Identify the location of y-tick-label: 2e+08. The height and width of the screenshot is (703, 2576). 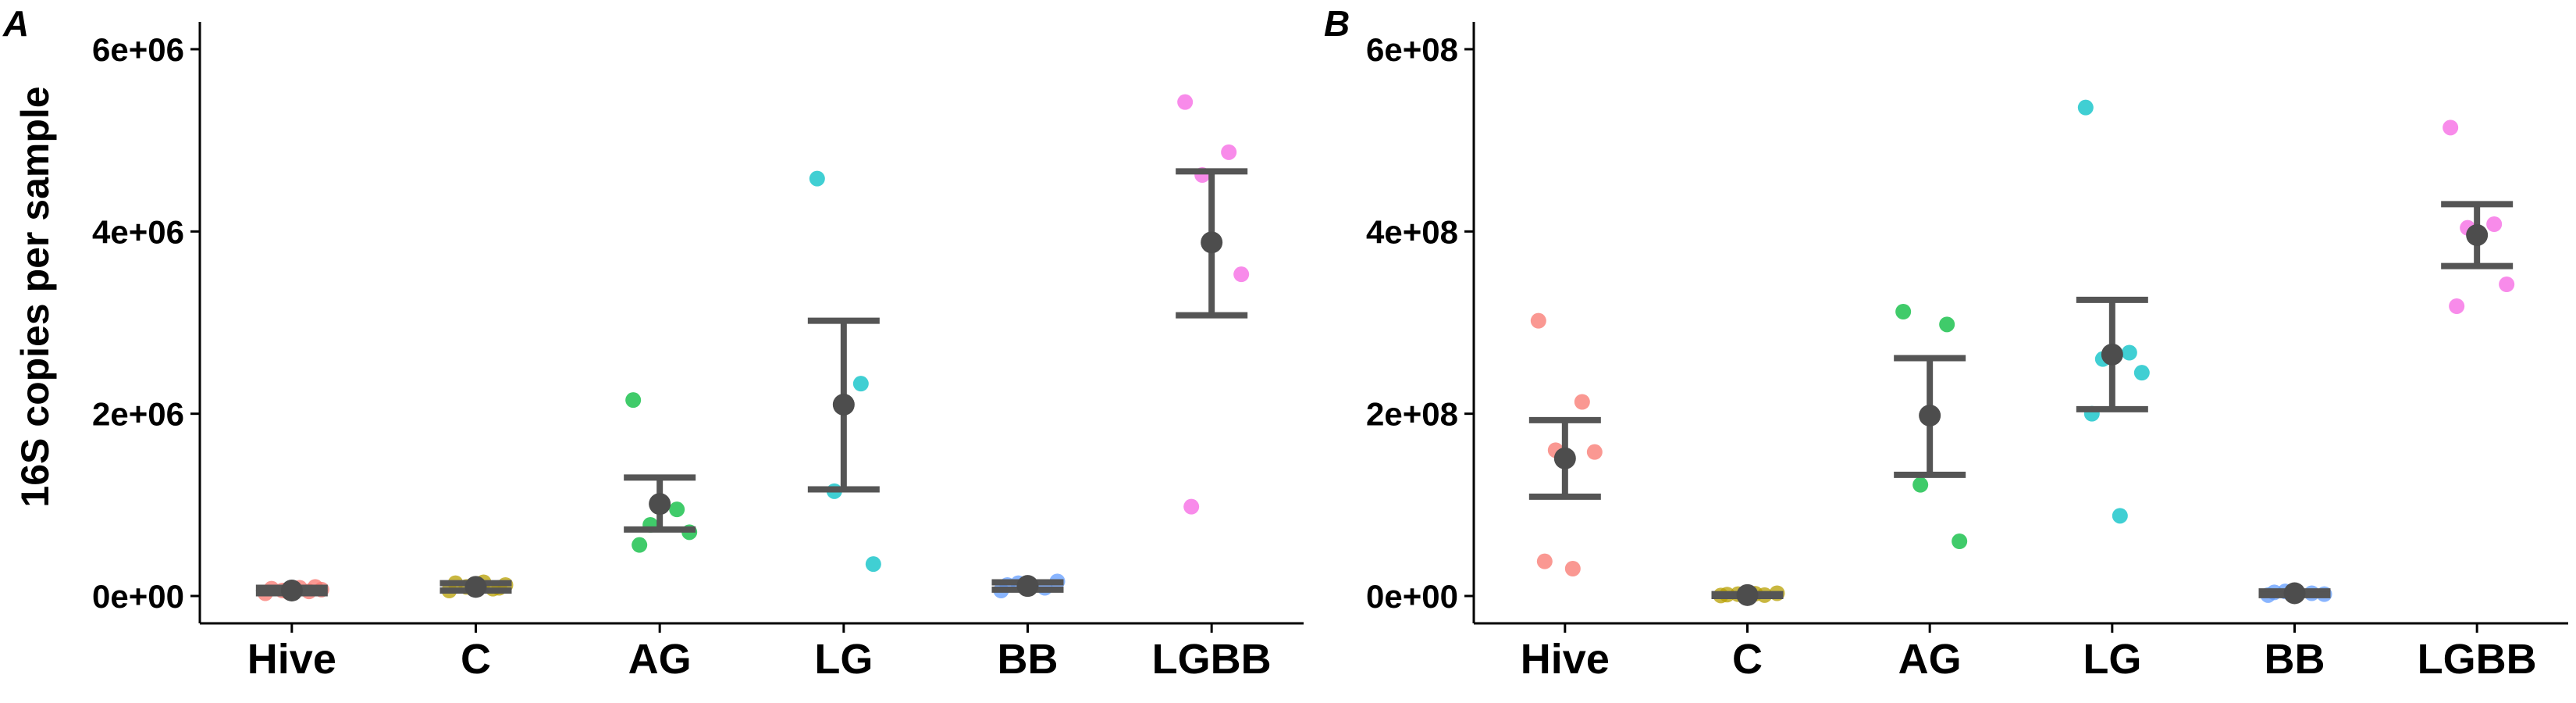
(1412, 414).